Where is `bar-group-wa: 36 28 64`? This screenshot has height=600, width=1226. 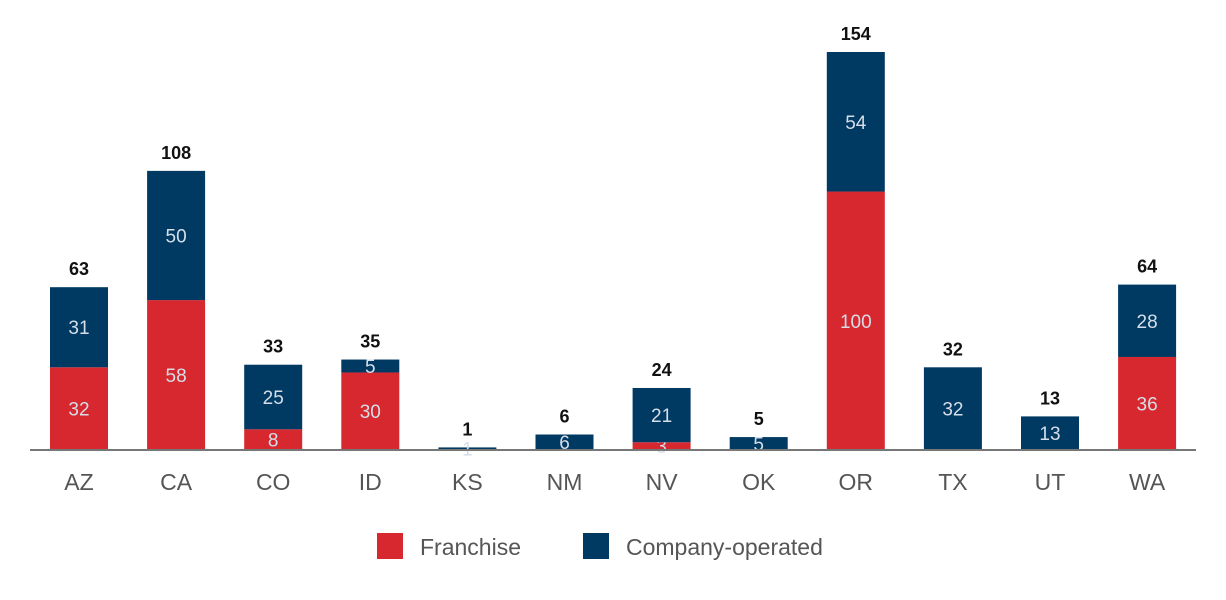
bar-group-wa: 36 28 64 is located at coordinates (1147, 353).